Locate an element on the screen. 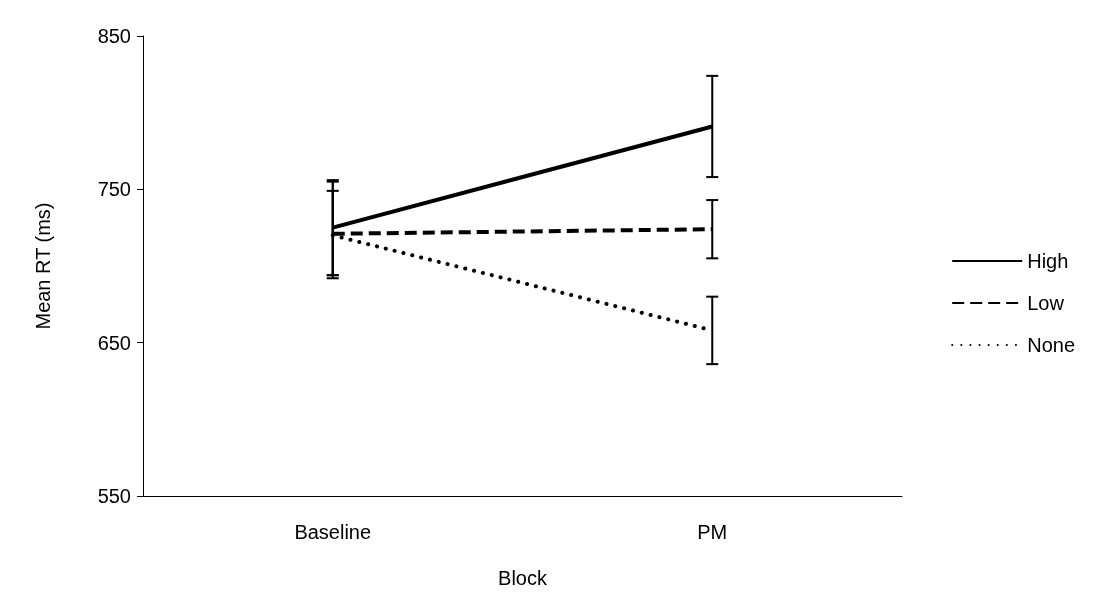  x-axis-title: Block is located at coordinates (523, 578).